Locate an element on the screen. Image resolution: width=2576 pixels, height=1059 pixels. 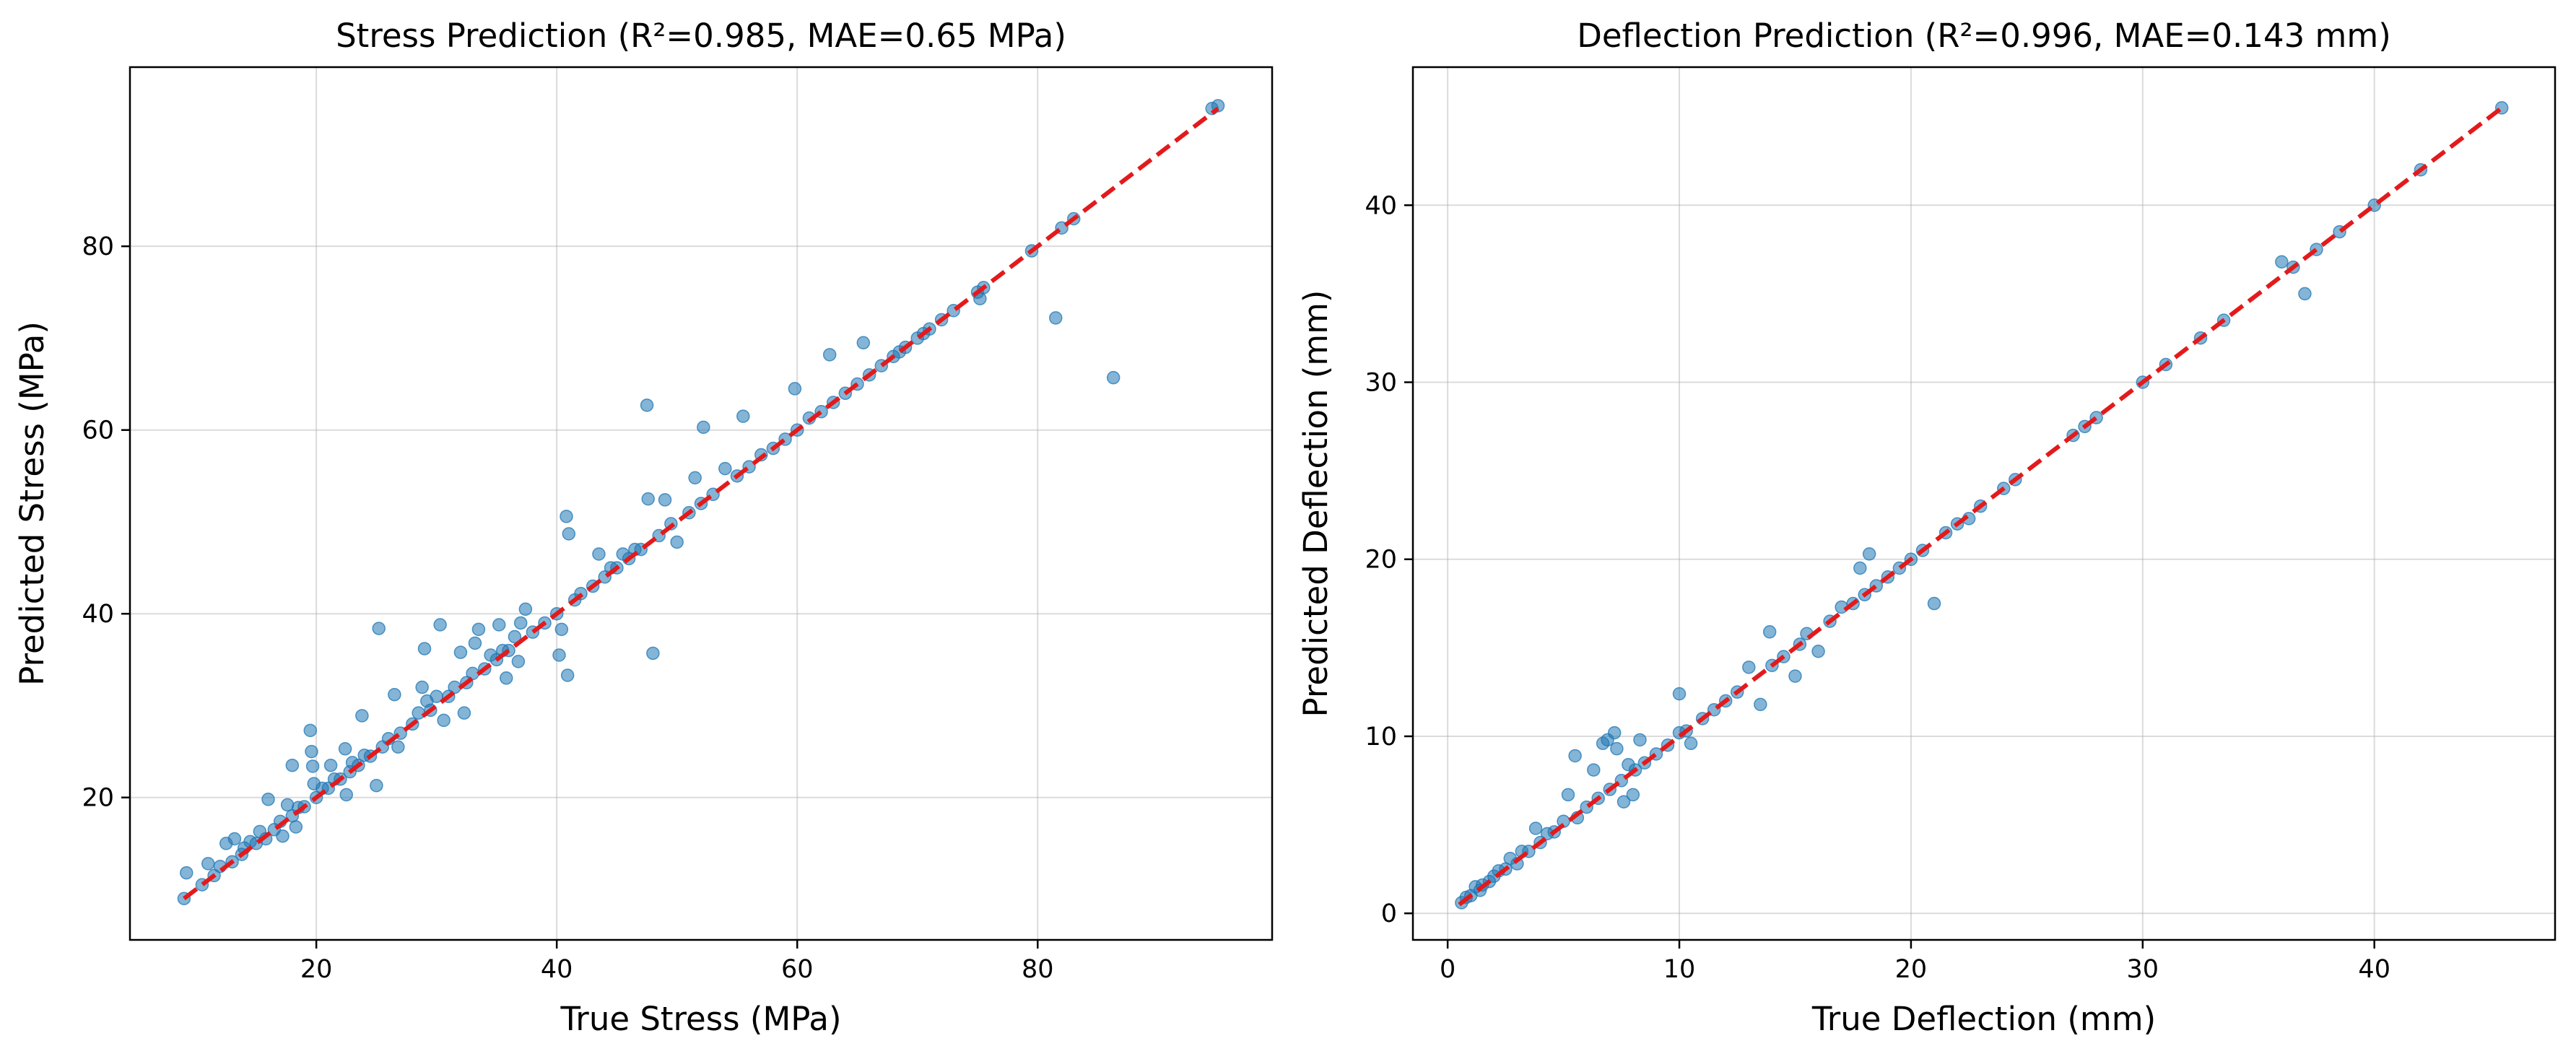
stress-x-axis-label: True Stress (MPa) is located at coordinates (700, 1019).